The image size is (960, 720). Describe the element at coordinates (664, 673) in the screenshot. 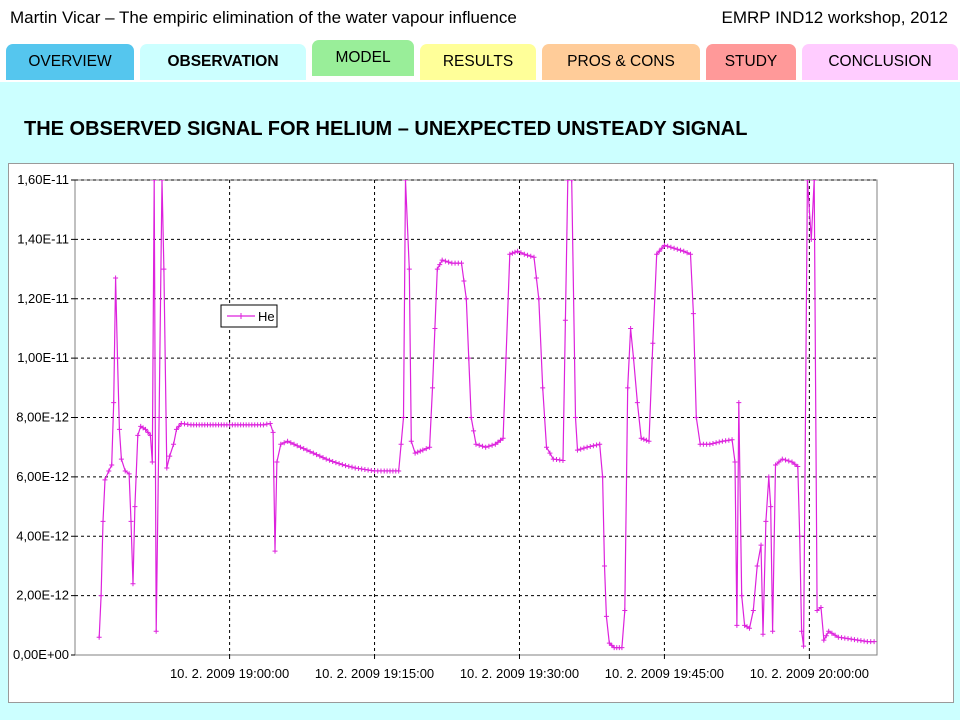

I see `x-tick-label: 10. 2. 2009 19:45:00` at that location.